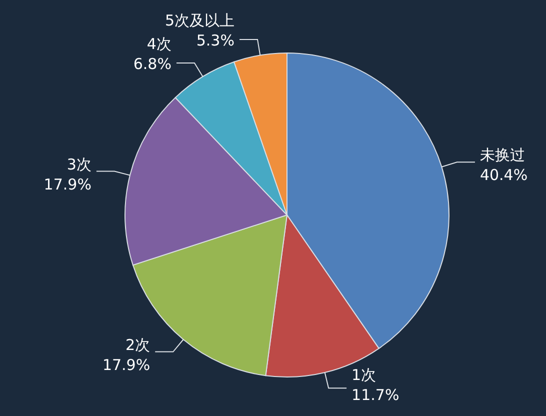 The height and width of the screenshot is (416, 546). Describe the element at coordinates (79, 164) in the screenshot. I see `slice-label: 3次` at that location.